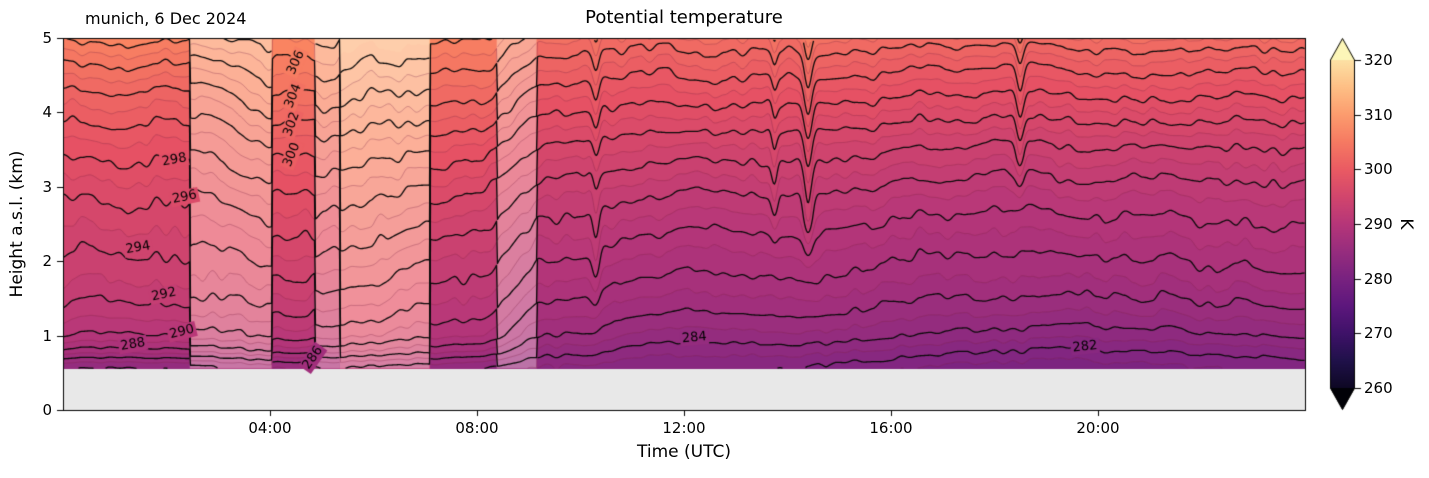 The image size is (1429, 478). Describe the element at coordinates (47, 335) in the screenshot. I see `y-tick-label: 1` at that location.